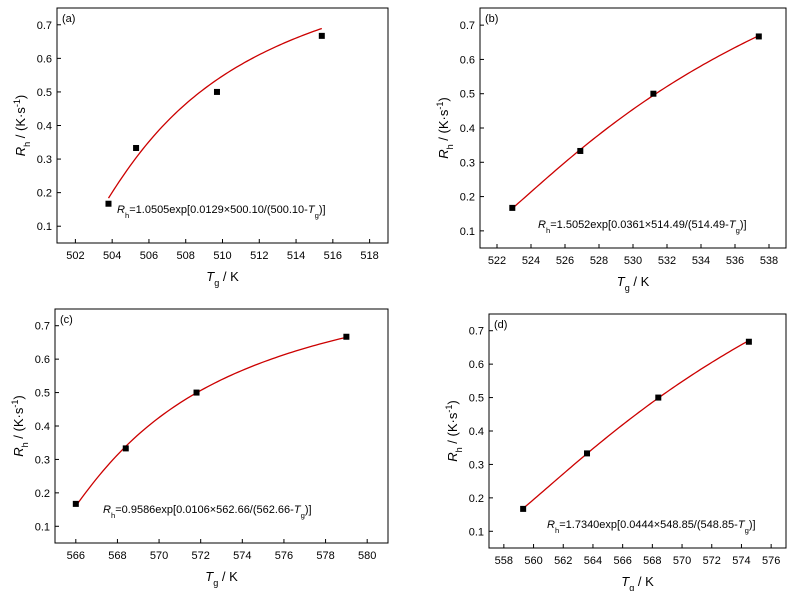 Image resolution: width=800 pixels, height=591 pixels. What do you see at coordinates (563, 561) in the screenshot?
I see `x-tick-label: 562` at bounding box center [563, 561].